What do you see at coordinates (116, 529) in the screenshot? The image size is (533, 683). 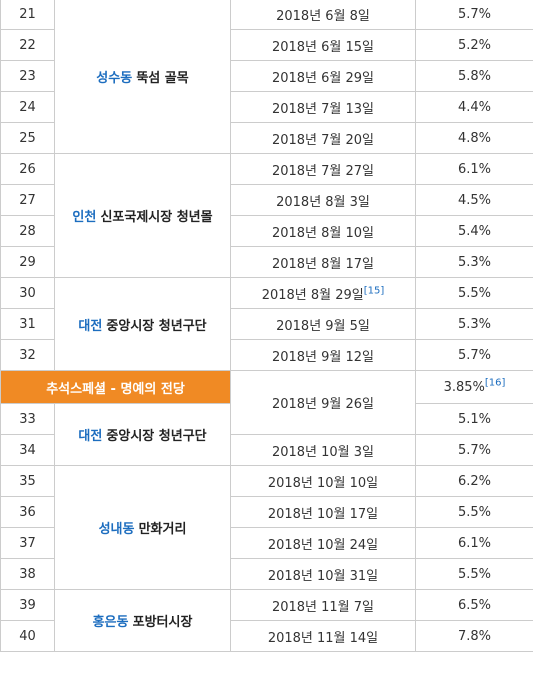 I see `region-link: 성내동` at bounding box center [116, 529].